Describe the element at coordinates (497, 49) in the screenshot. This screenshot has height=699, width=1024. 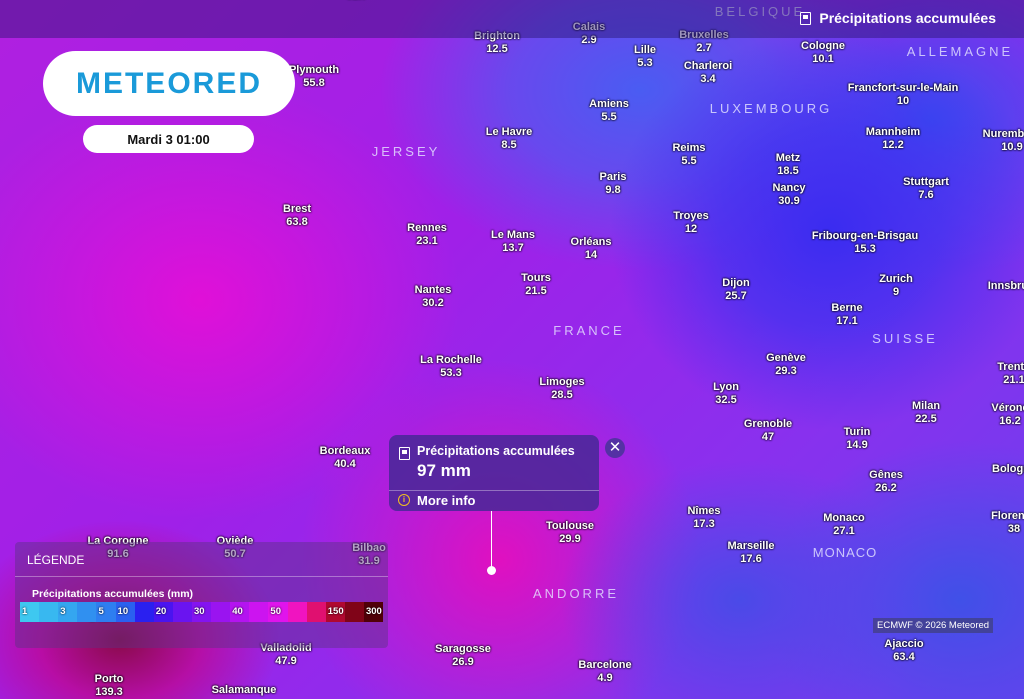
I see `city-value: 12.5` at that location.